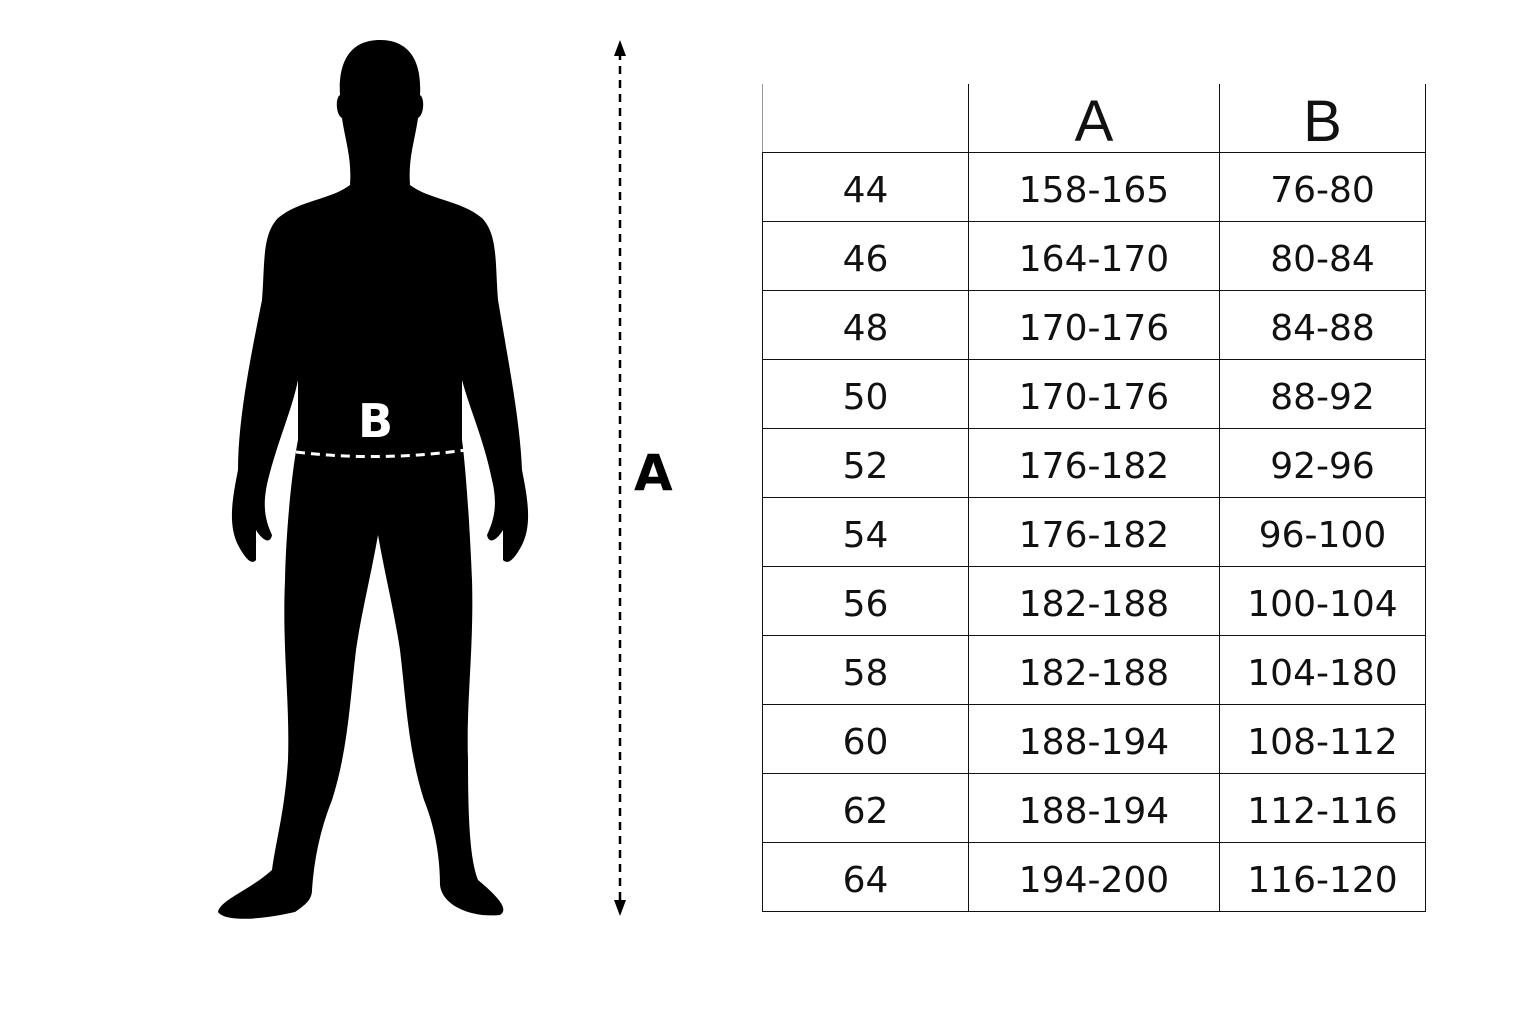 The height and width of the screenshot is (1024, 1536). Describe the element at coordinates (865, 394) in the screenshot. I see `size-cell: 50` at that location.